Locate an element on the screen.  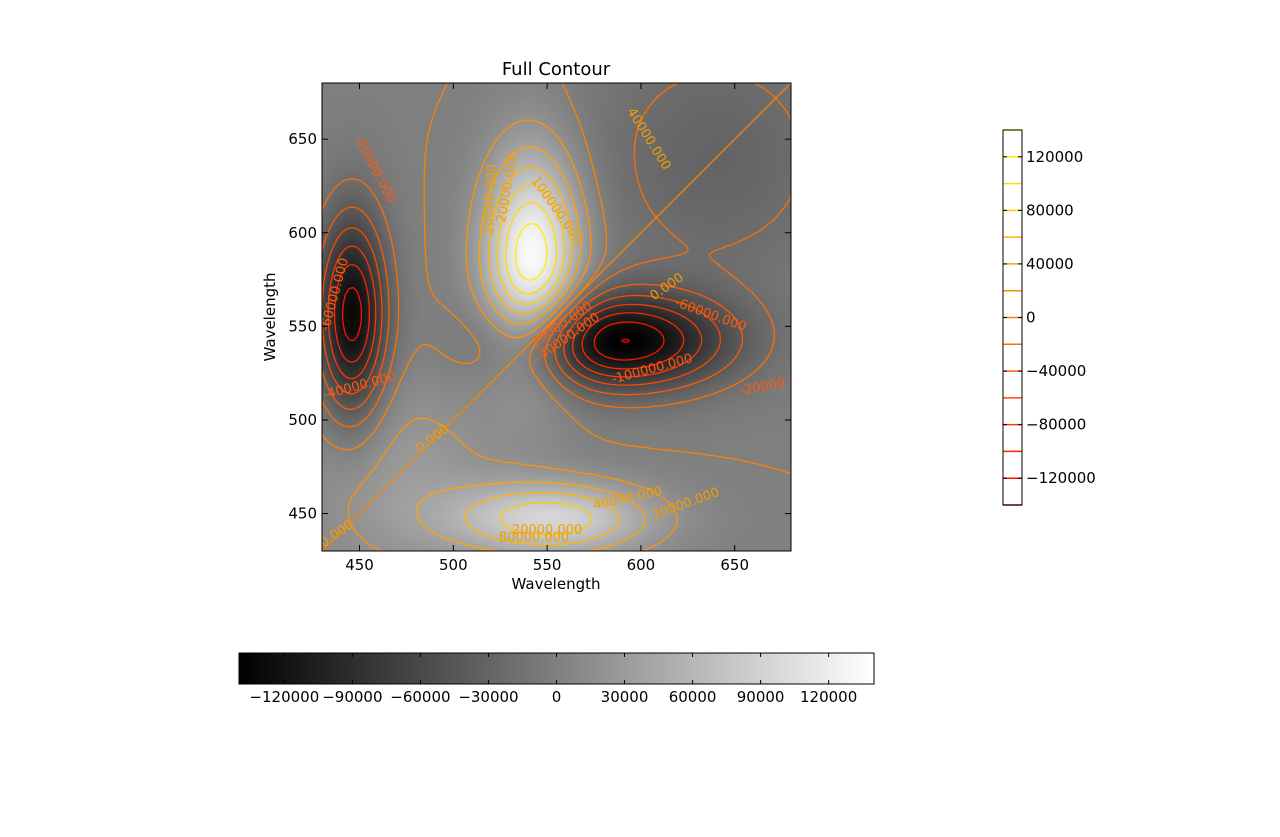
x-tick-label: 600 is located at coordinates (641, 565).